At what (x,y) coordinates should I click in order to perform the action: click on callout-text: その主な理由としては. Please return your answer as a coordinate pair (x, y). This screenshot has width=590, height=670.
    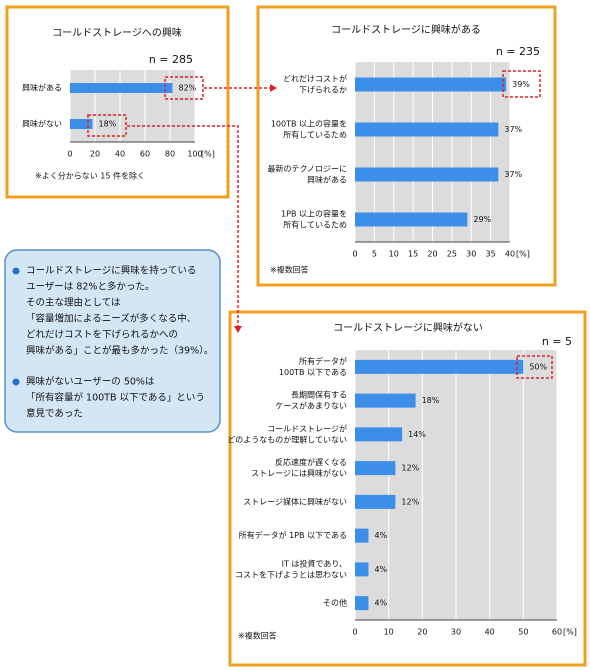
    Looking at the image, I should click on (73, 303).